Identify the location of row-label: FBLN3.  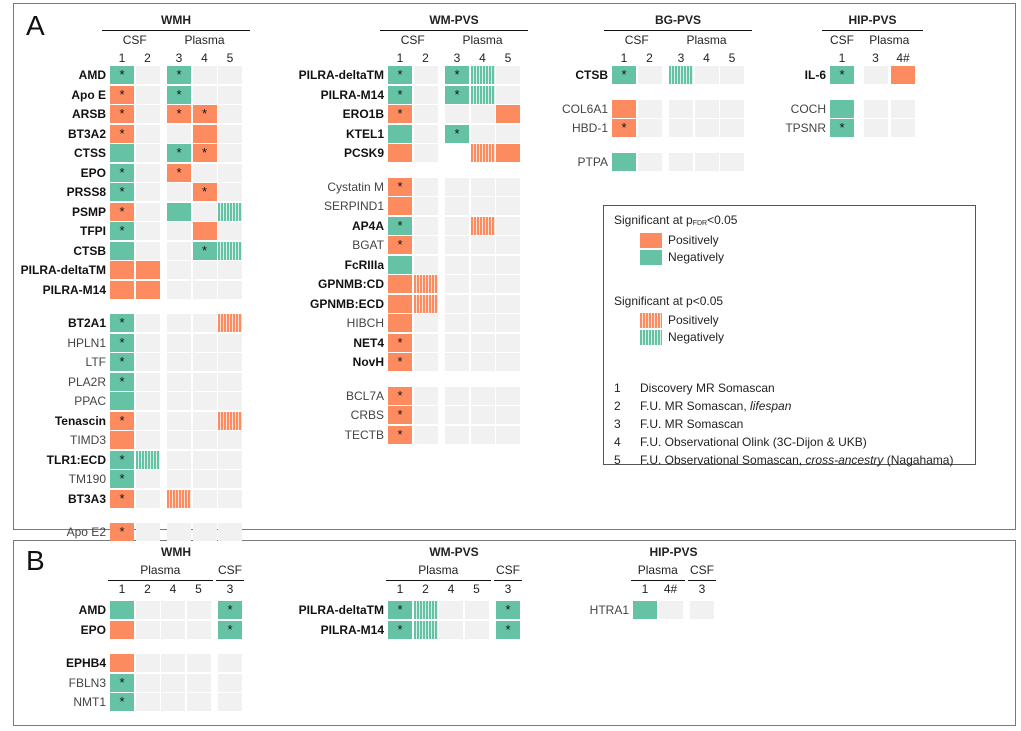
(87, 682).